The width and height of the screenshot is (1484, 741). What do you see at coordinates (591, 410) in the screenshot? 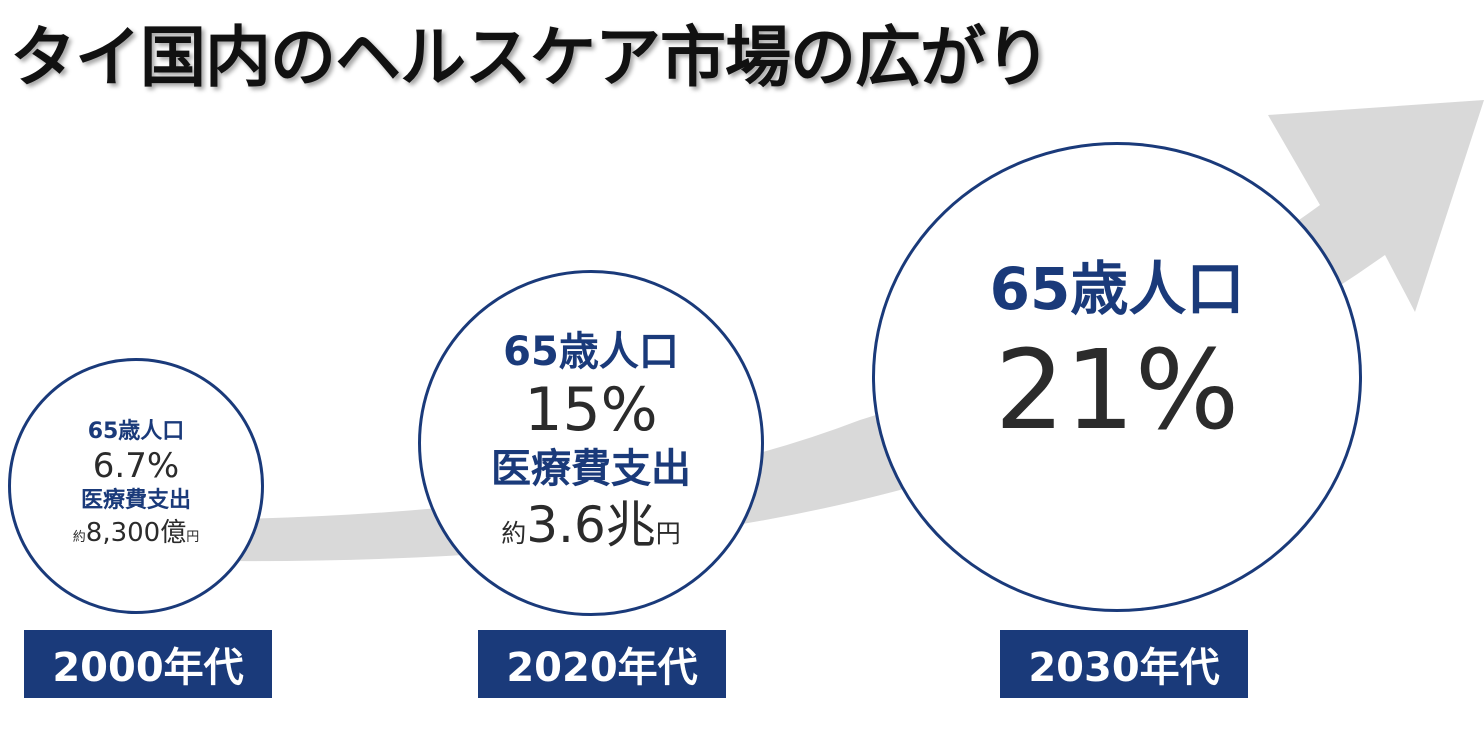
I see `population-value: 15%` at bounding box center [591, 410].